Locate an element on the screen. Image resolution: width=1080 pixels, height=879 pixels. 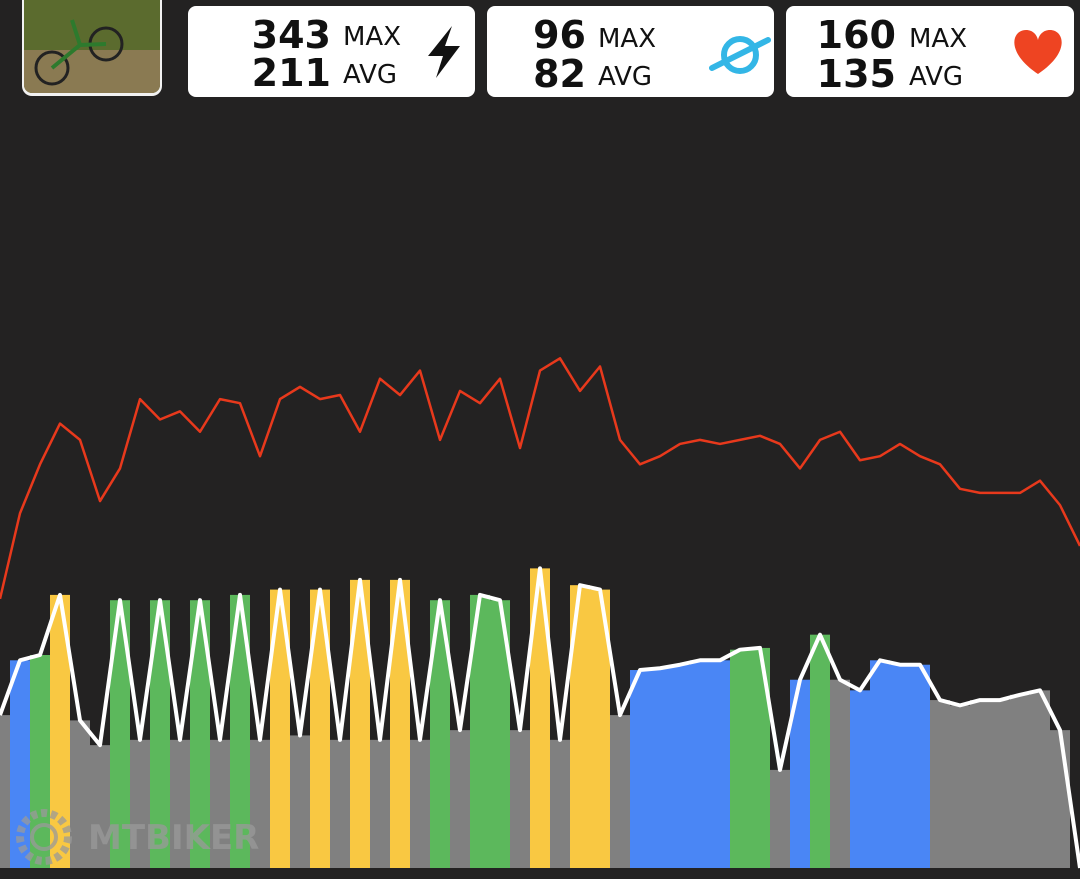
heart-rate-card is located at coordinates (930, 51).